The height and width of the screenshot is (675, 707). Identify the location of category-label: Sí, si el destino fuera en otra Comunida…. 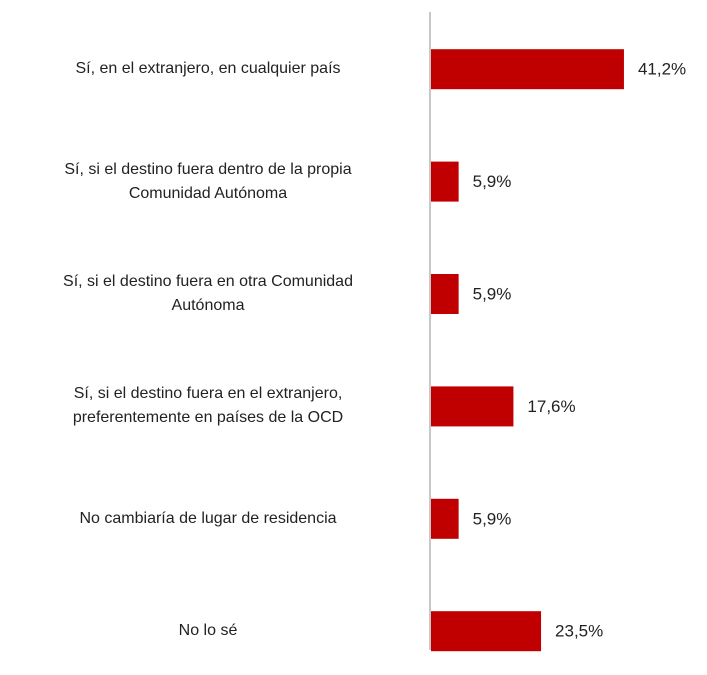
(208, 293).